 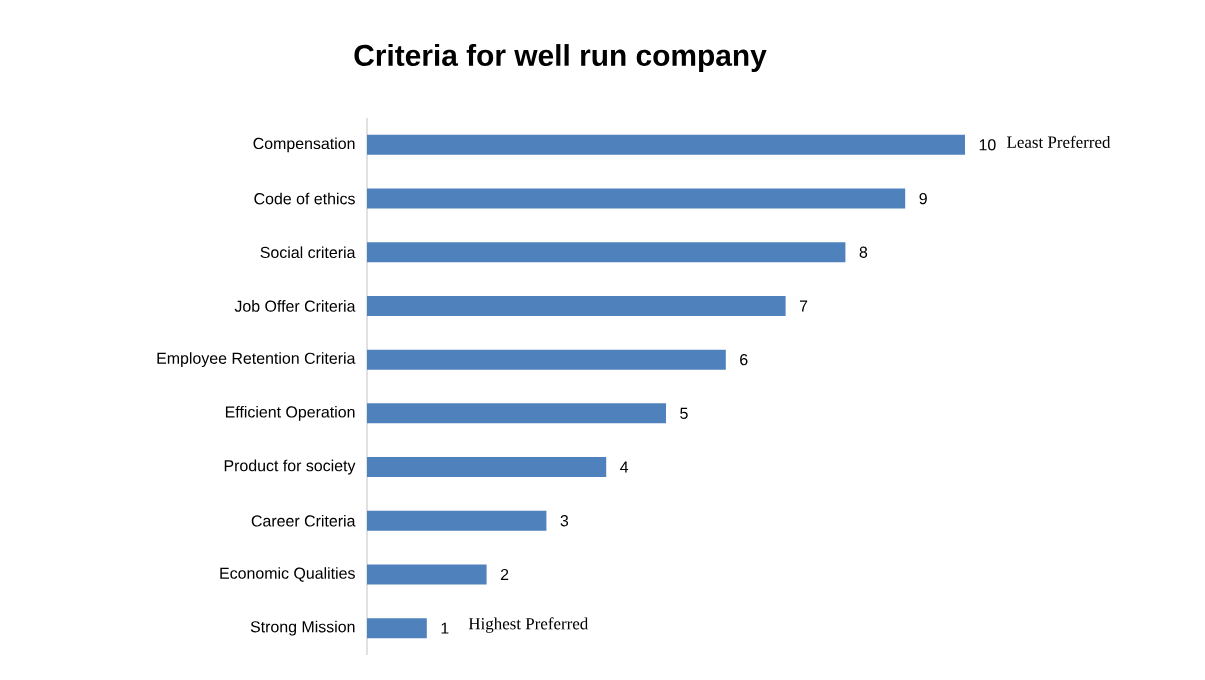 What do you see at coordinates (256, 360) in the screenshot?
I see `y-tick-label: Employee Retention Criteria` at bounding box center [256, 360].